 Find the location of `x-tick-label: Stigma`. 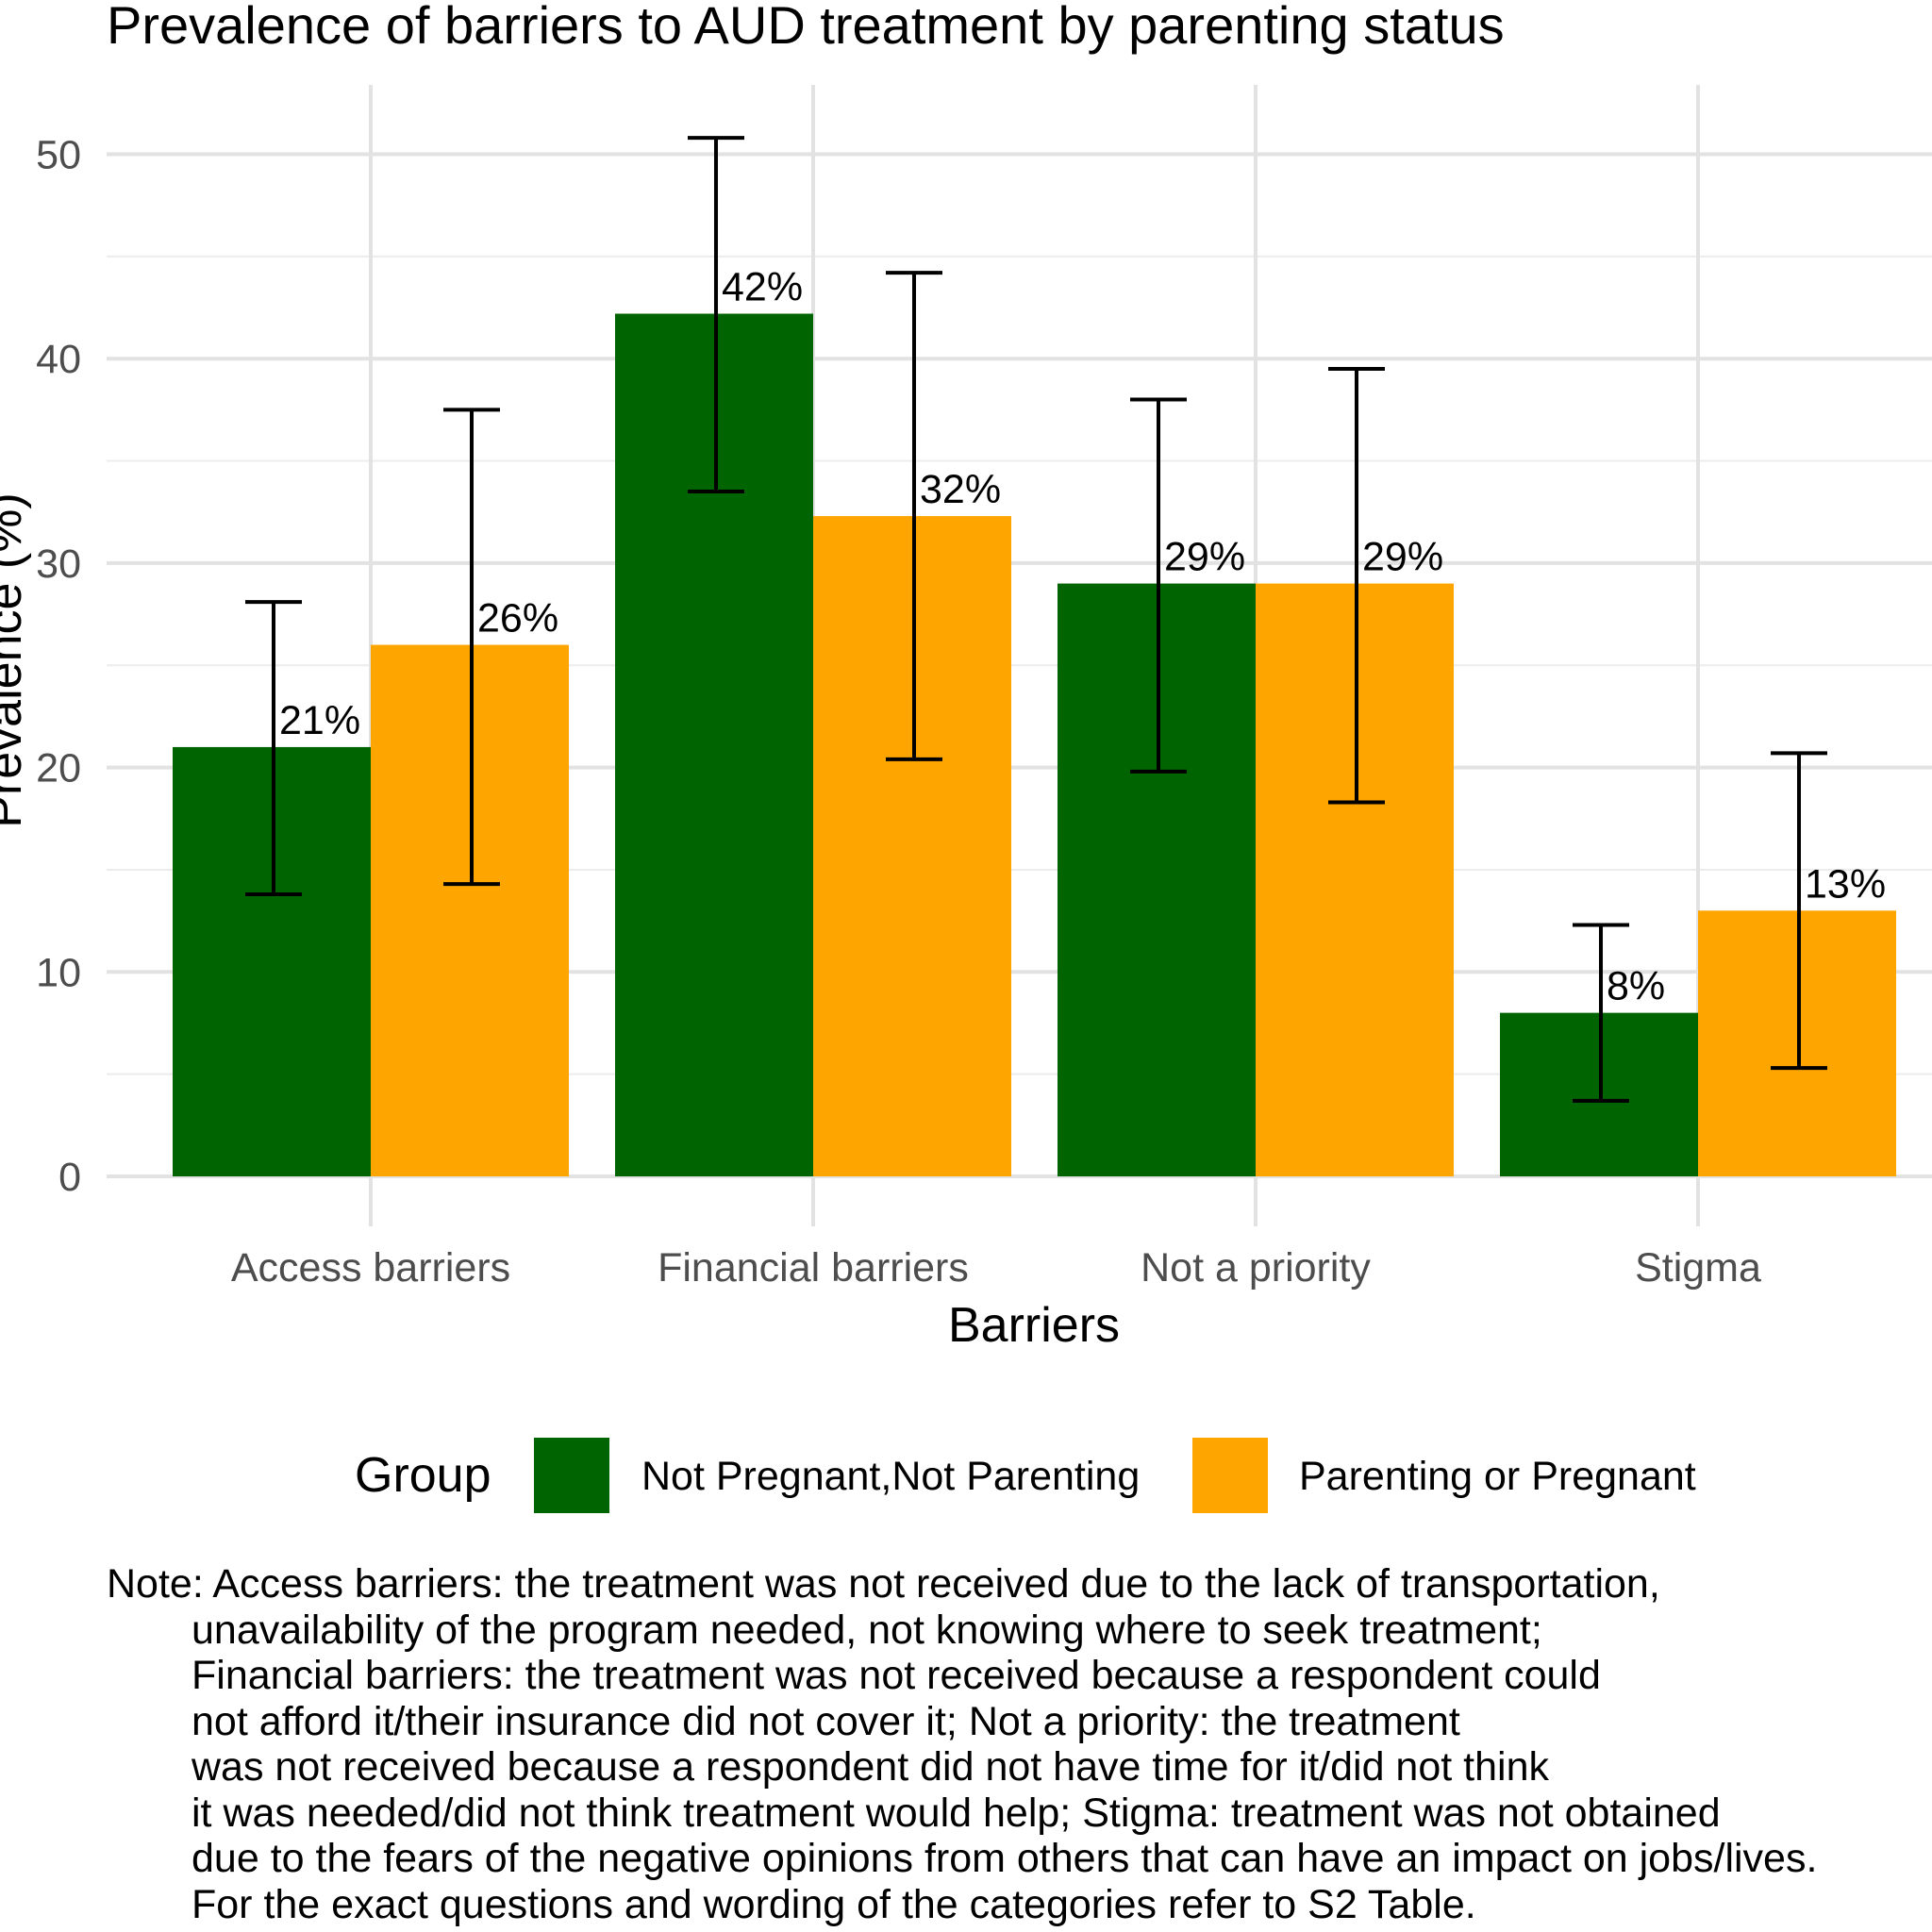

x-tick-label: Stigma is located at coordinates (1698, 1268).